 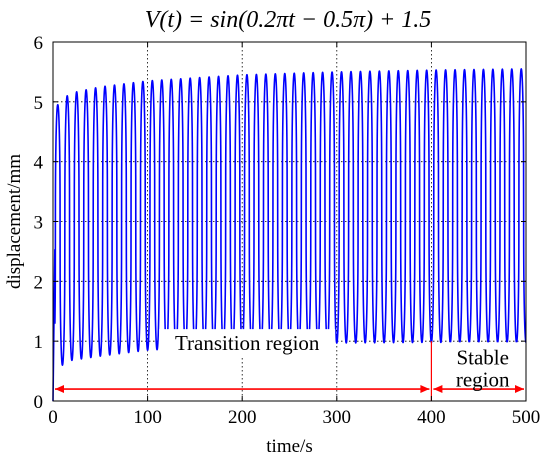 I want to click on y-tick-label: 0, so click(x=39, y=402).